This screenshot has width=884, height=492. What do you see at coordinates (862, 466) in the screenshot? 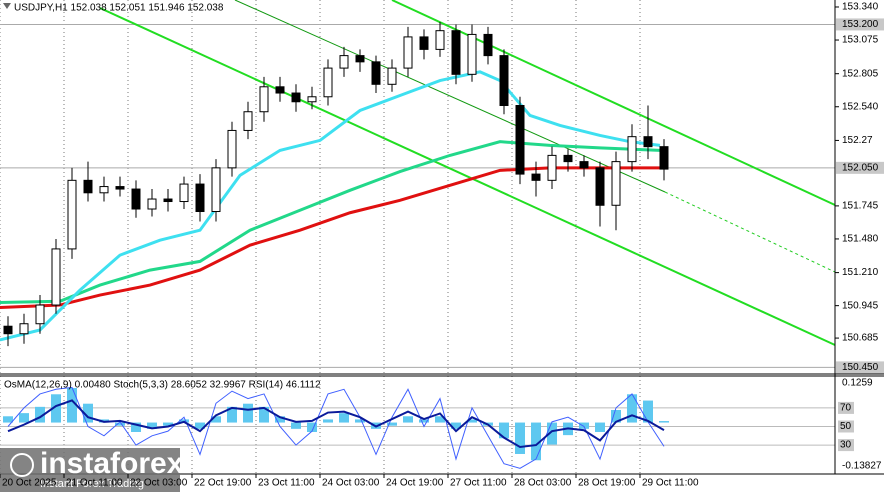
I see `osma-tick-label: -0.13827` at bounding box center [862, 466].